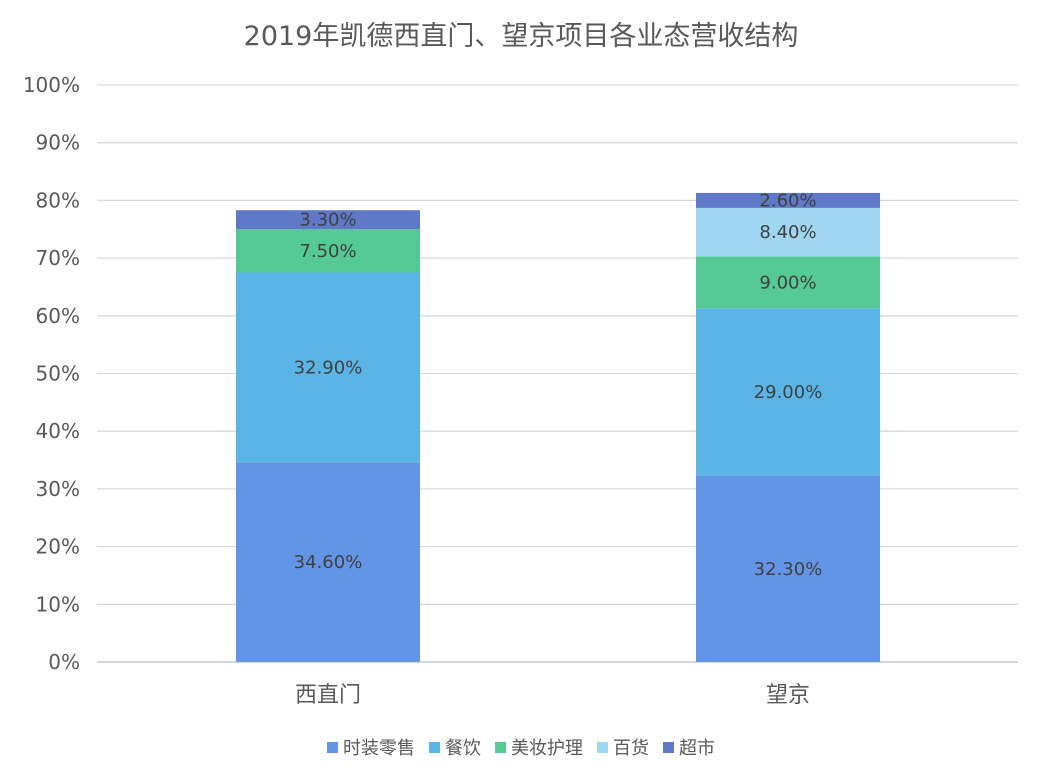 This screenshot has width=1042, height=782. I want to click on data-label: 3.30%, so click(327, 220).